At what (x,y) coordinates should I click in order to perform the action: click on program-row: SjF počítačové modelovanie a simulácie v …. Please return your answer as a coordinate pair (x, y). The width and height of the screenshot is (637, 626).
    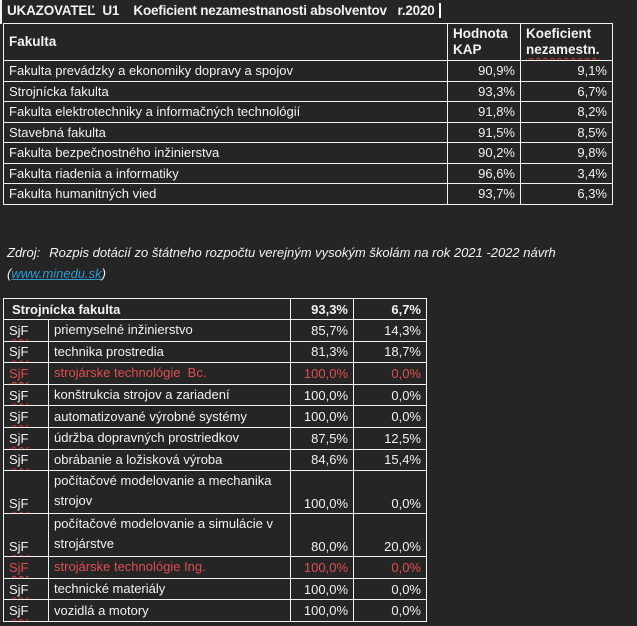
    Looking at the image, I should click on (215, 535).